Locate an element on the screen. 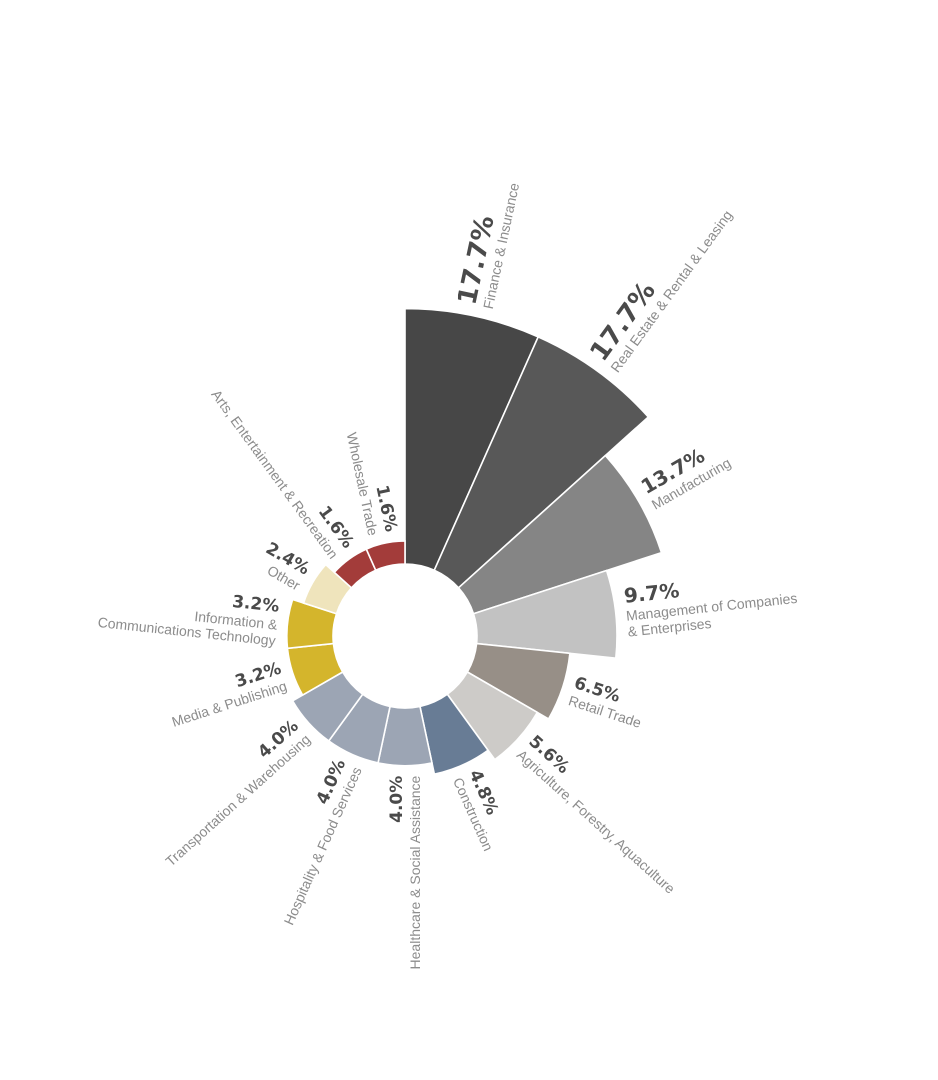 This screenshot has height=1080, width=938. slice-label-7: 4.0% Healthcare & Social Assistance is located at coordinates (405, 872).